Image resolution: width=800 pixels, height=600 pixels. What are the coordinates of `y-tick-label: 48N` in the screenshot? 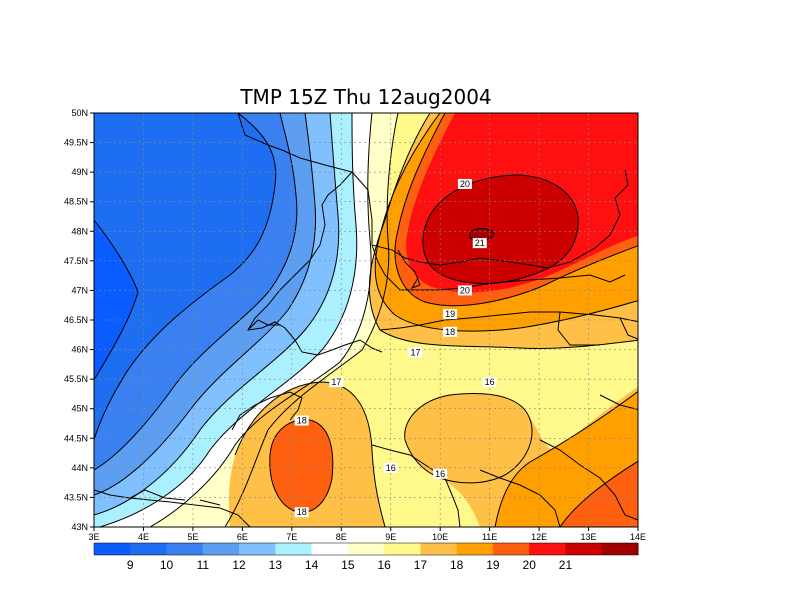 It's located at (79, 231).